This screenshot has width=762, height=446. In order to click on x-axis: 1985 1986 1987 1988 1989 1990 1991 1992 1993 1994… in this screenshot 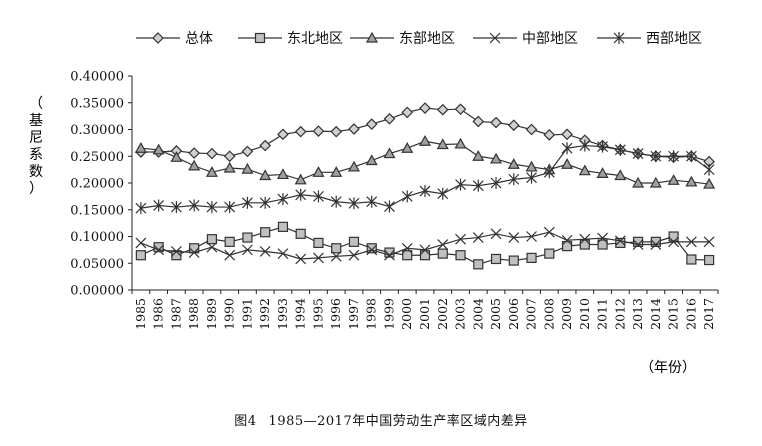, I will do `click(425, 309)`.